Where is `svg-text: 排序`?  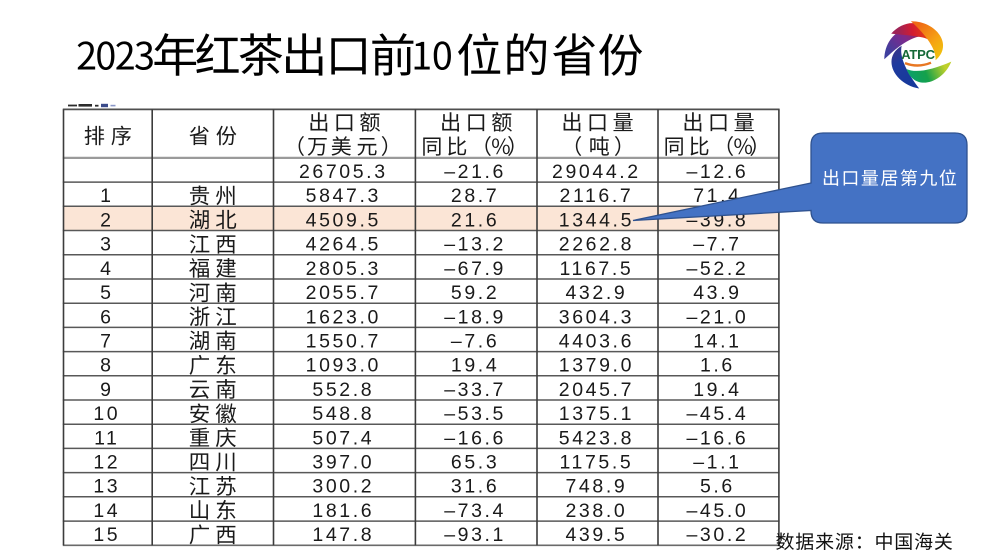
svg-text: 排序 is located at coordinates (111, 134).